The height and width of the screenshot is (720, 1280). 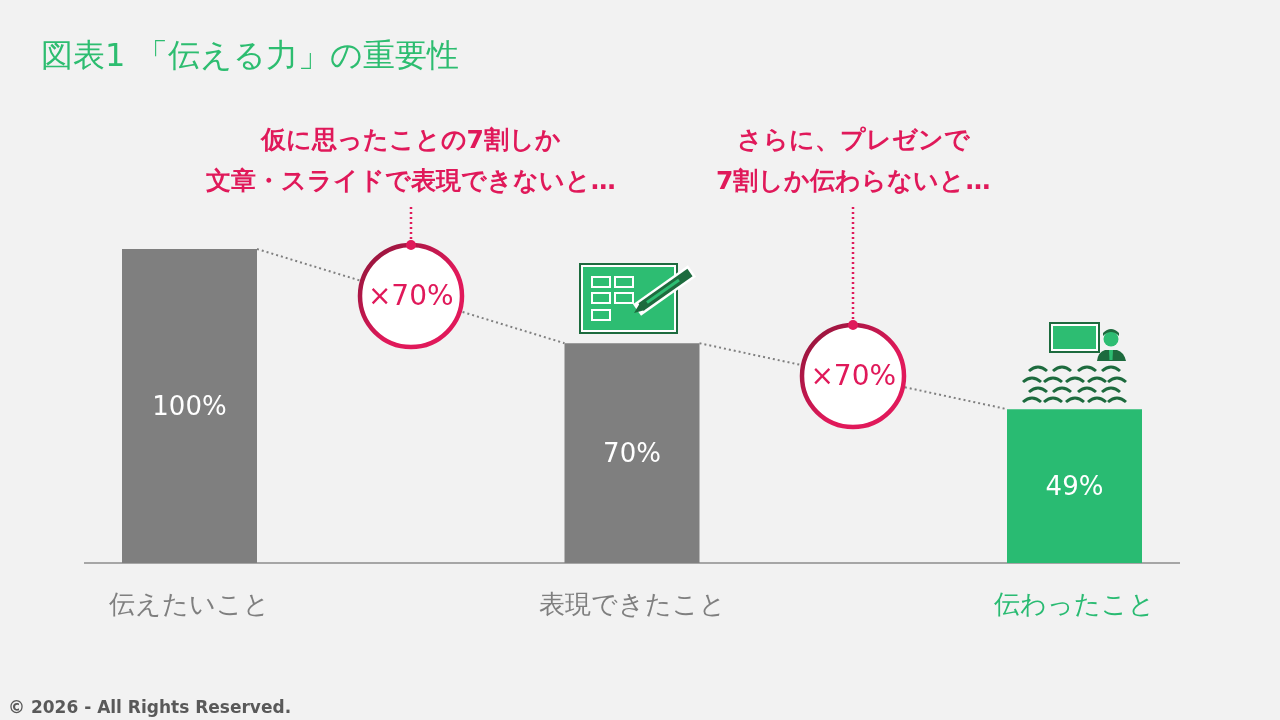 What do you see at coordinates (632, 604) in the screenshot?
I see `x-tick-label: 表現できたこと` at bounding box center [632, 604].